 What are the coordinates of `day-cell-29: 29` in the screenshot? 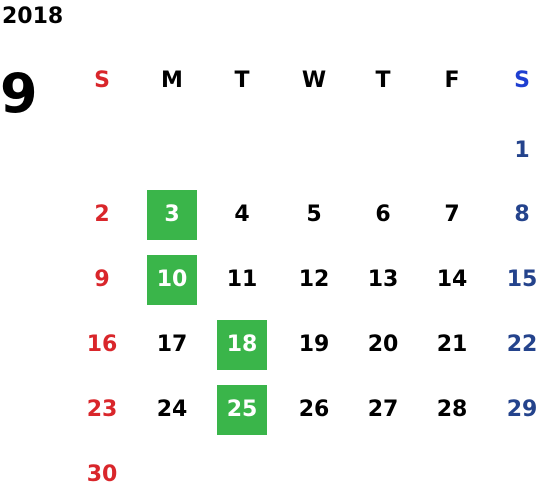 It's located at (522, 409).